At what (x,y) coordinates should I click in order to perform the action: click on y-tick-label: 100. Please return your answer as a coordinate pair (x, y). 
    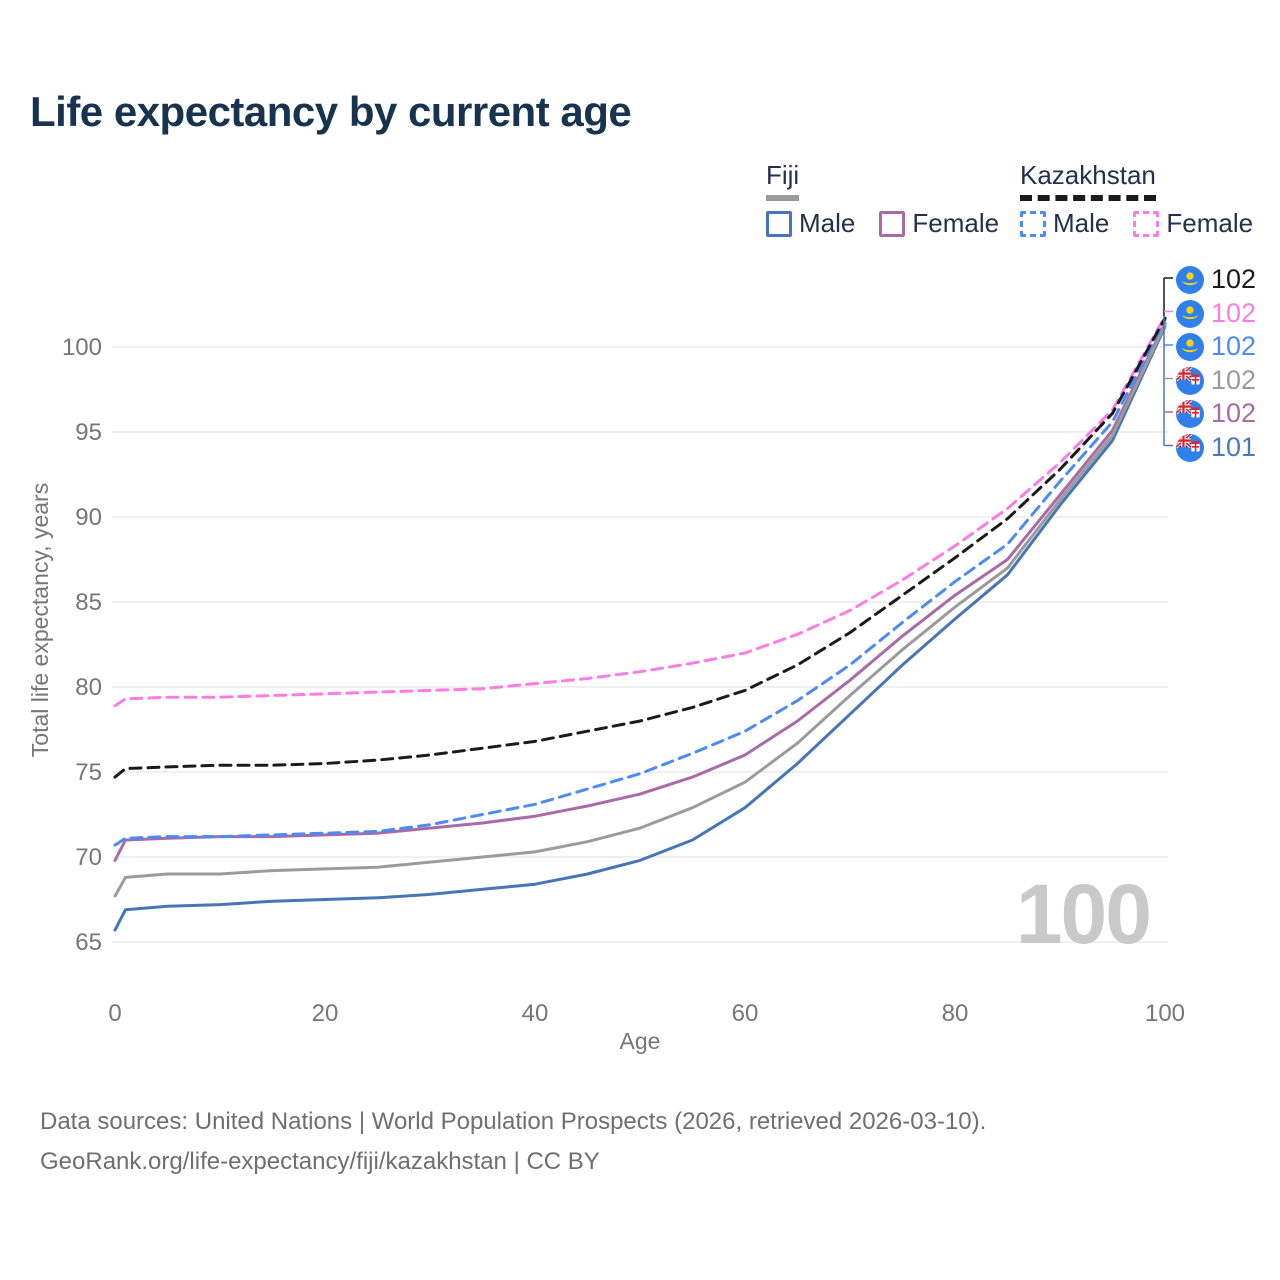
    Looking at the image, I should click on (82, 347).